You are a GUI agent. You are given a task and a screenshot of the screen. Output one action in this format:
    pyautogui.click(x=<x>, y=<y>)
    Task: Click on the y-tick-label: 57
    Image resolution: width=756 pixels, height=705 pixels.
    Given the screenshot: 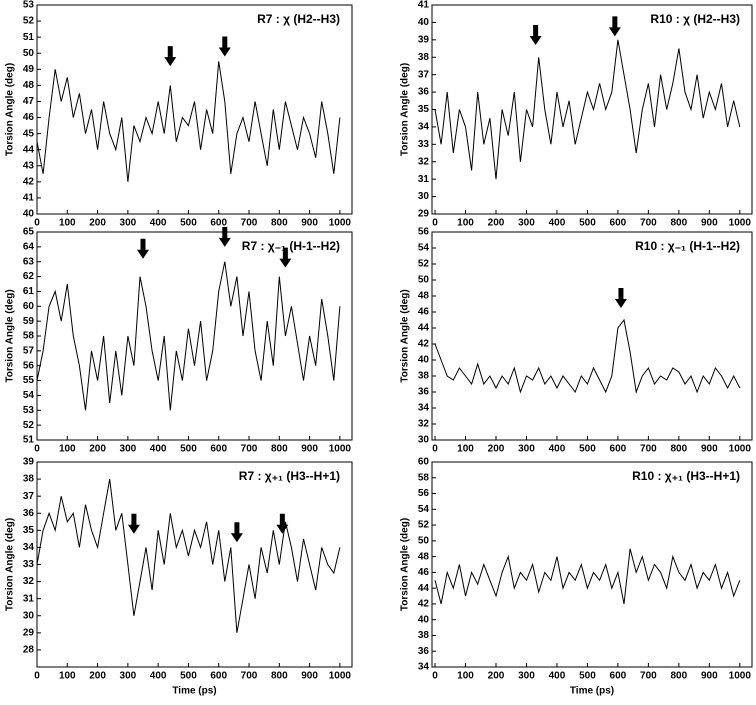 What is the action you would take?
    pyautogui.click(x=29, y=350)
    